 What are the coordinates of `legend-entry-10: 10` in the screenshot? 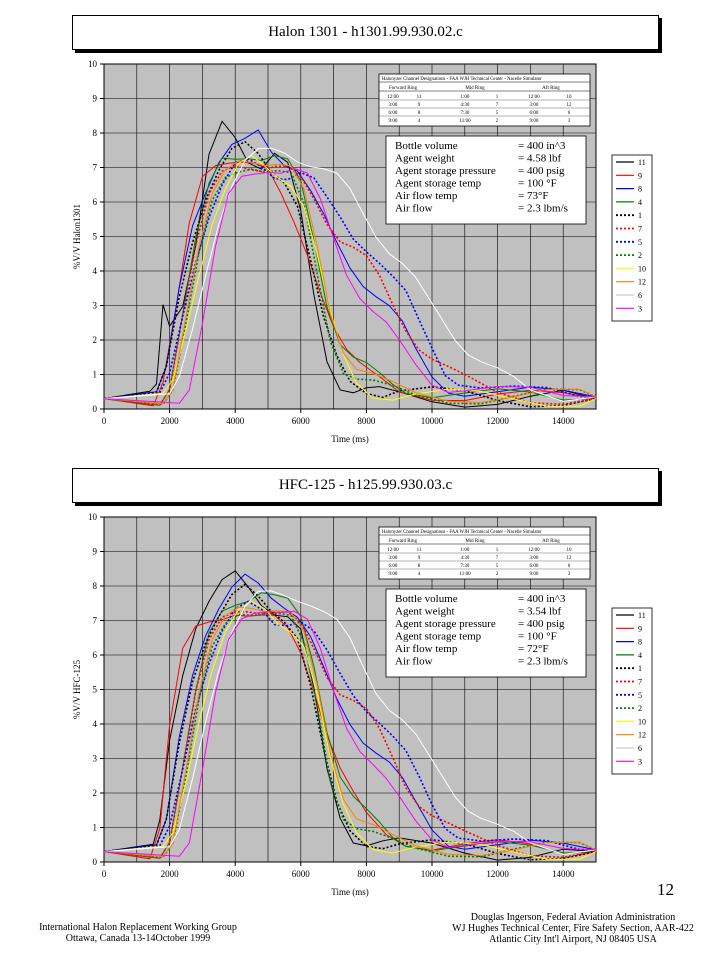 It's located at (642, 268).